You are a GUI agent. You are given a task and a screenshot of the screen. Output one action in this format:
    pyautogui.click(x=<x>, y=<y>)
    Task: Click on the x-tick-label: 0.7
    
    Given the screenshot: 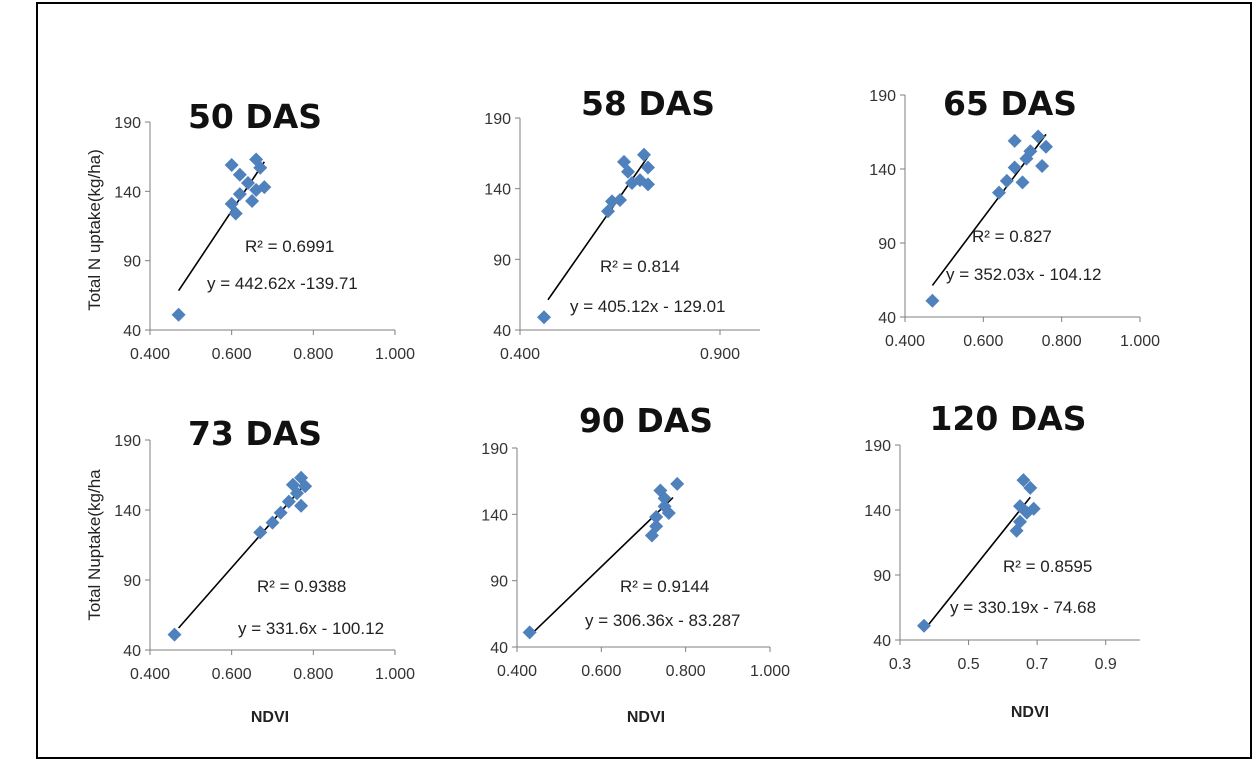 What is the action you would take?
    pyautogui.click(x=1037, y=664)
    